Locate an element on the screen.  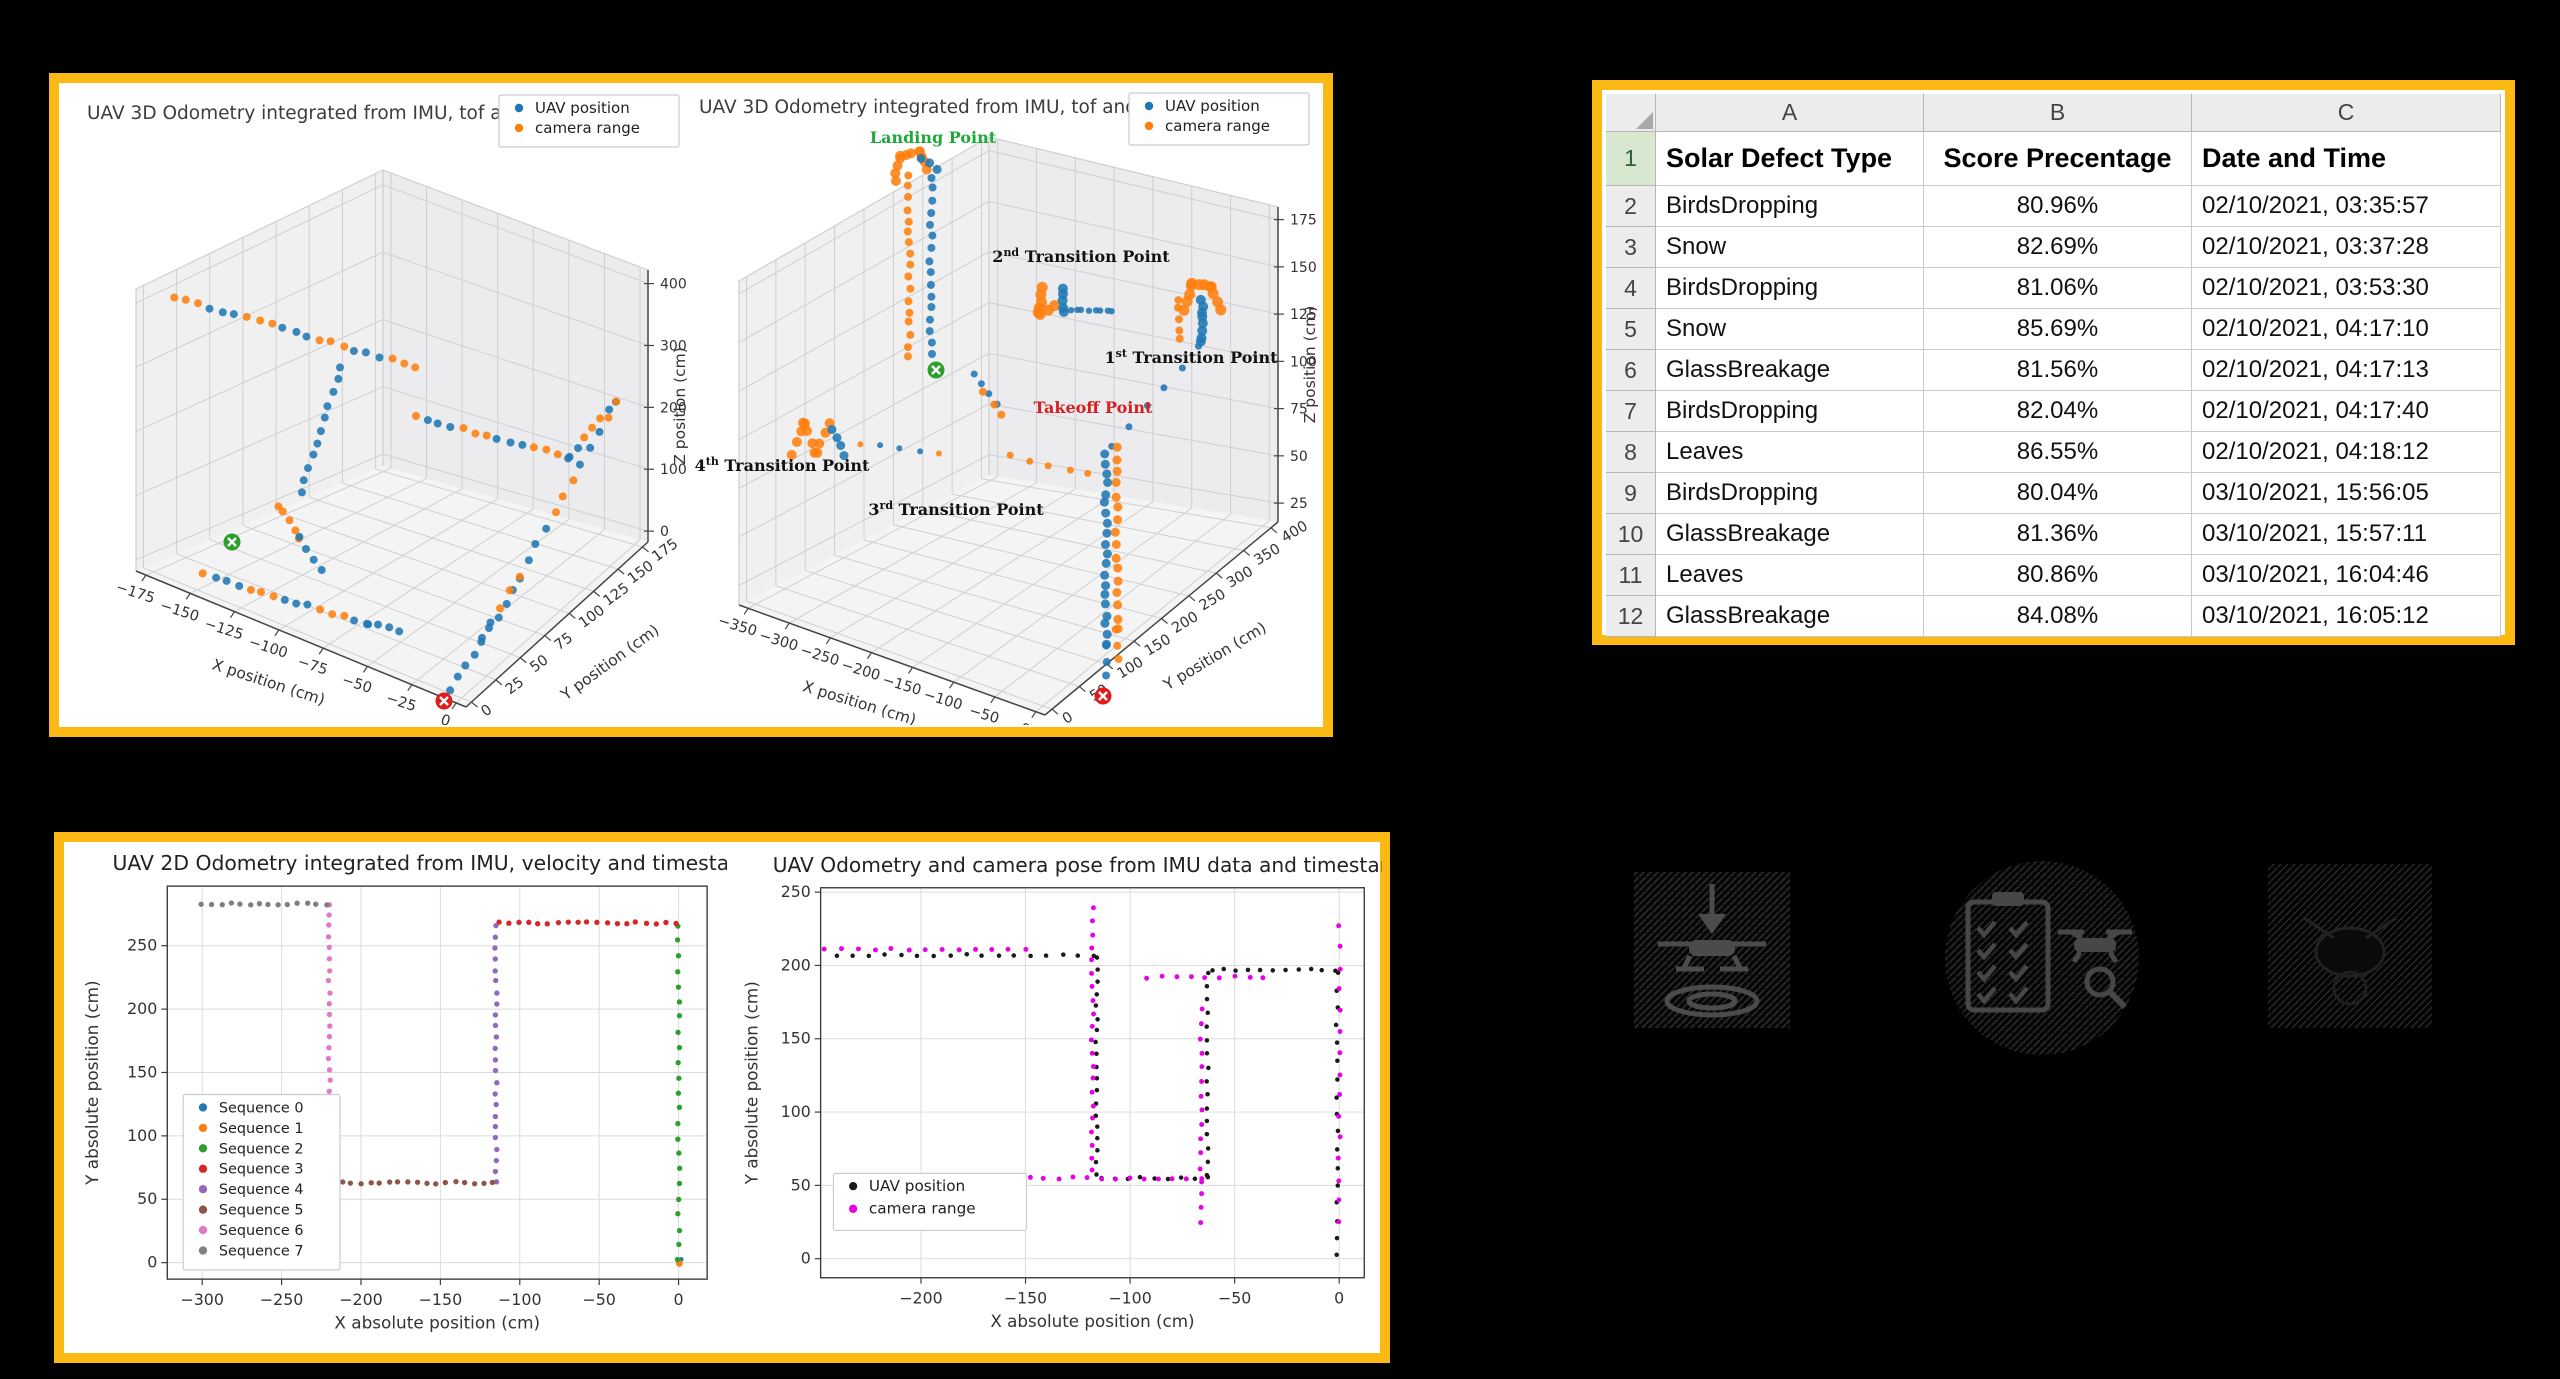
drone-landing-icon is located at coordinates (1712, 950).